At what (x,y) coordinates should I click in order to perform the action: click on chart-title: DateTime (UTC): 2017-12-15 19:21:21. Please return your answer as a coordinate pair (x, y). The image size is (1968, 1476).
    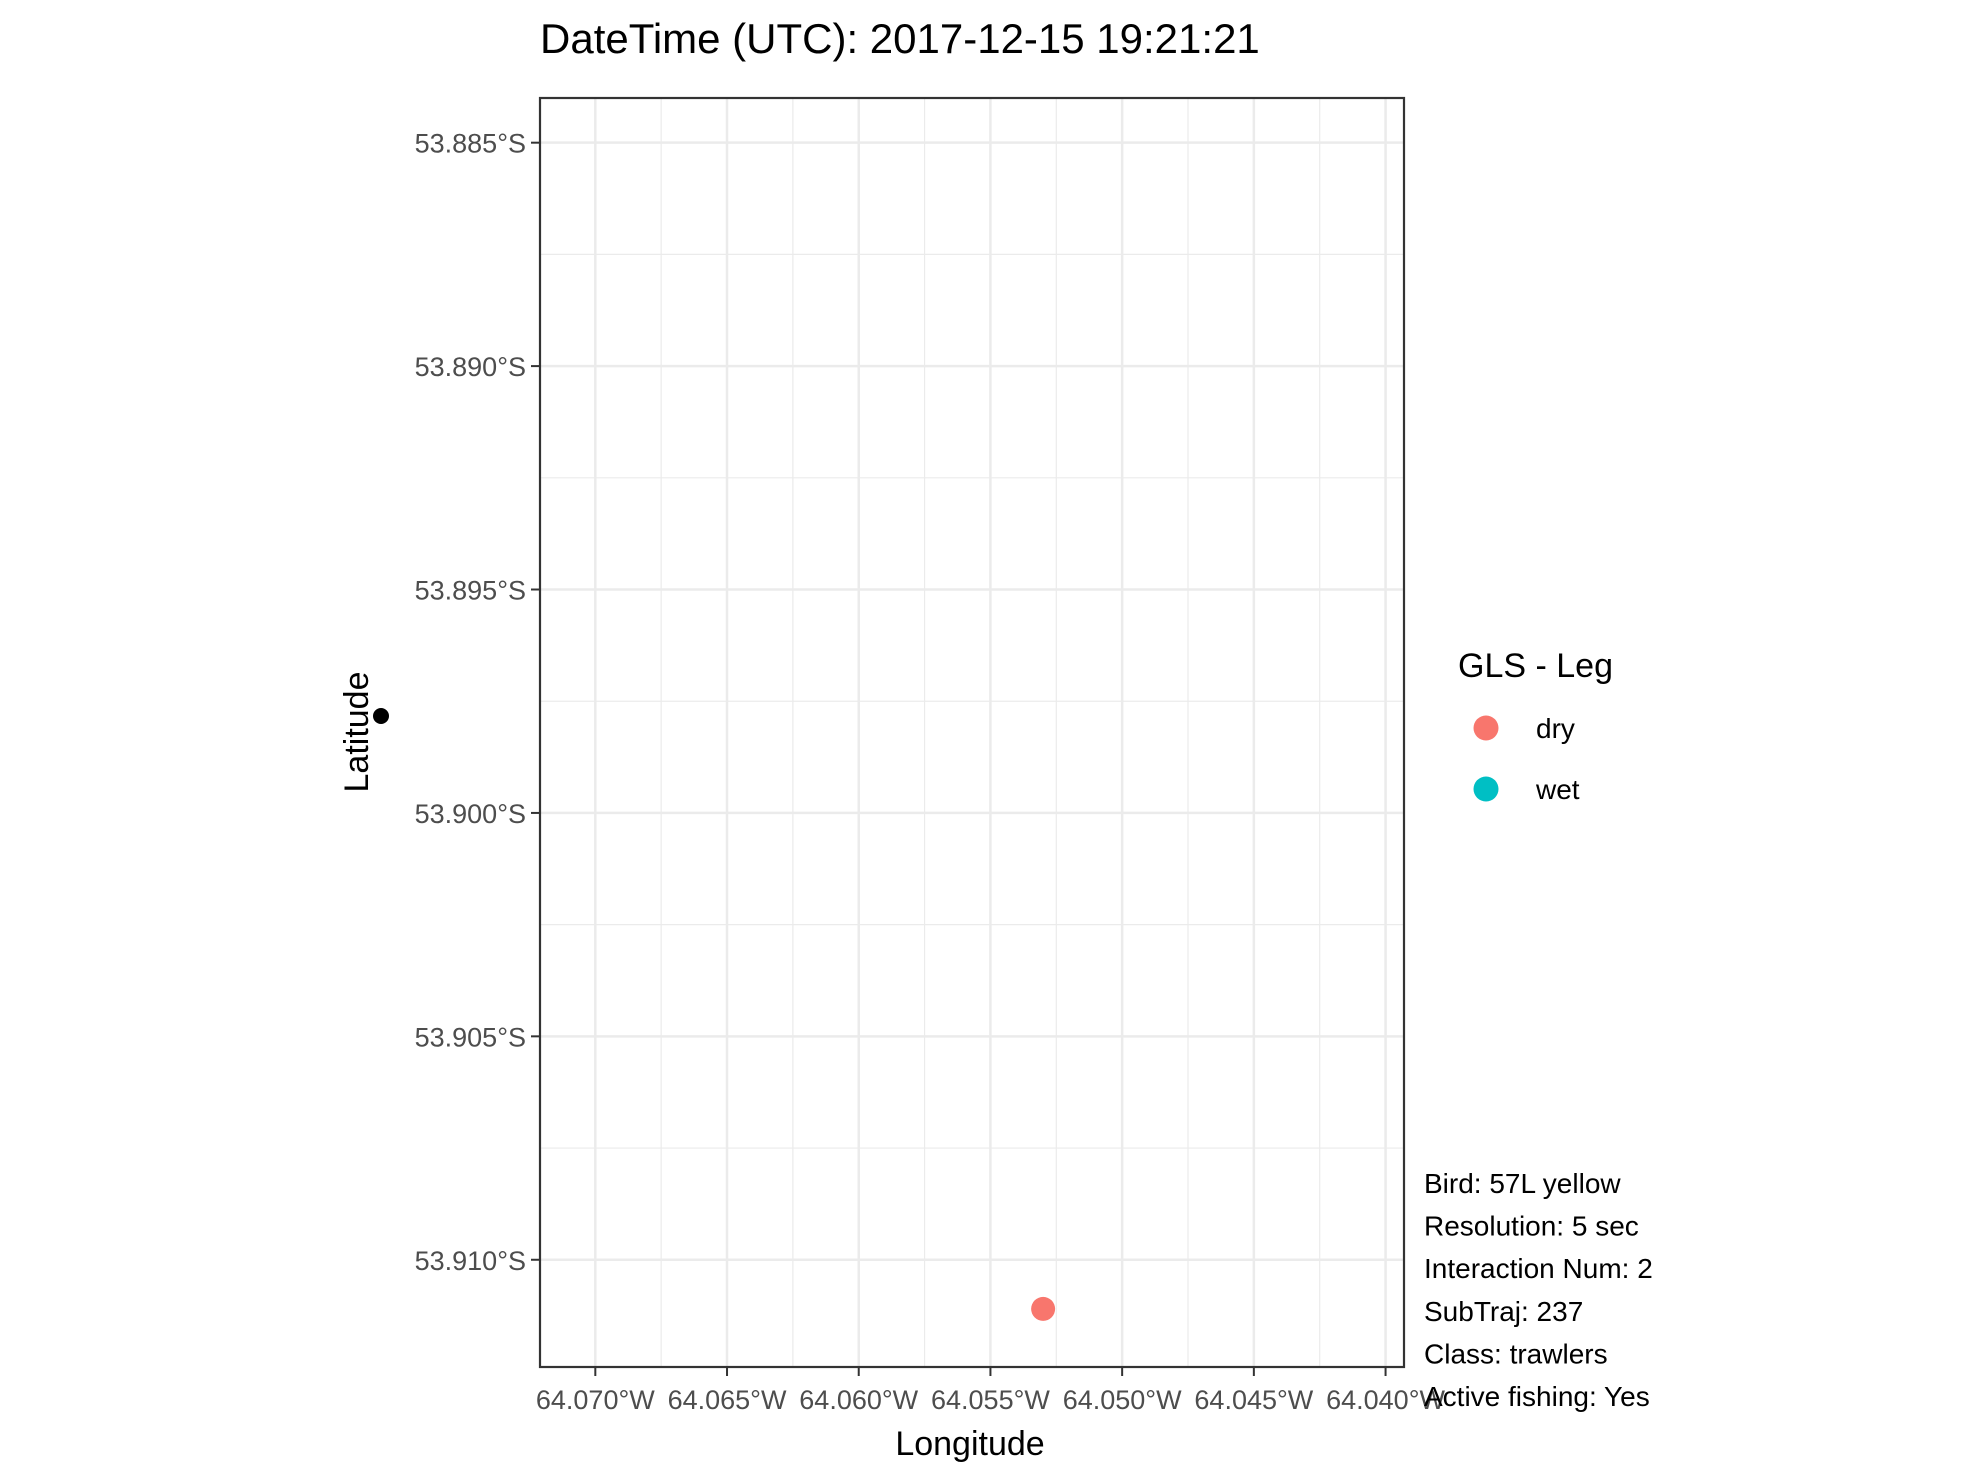
    Looking at the image, I should click on (900, 38).